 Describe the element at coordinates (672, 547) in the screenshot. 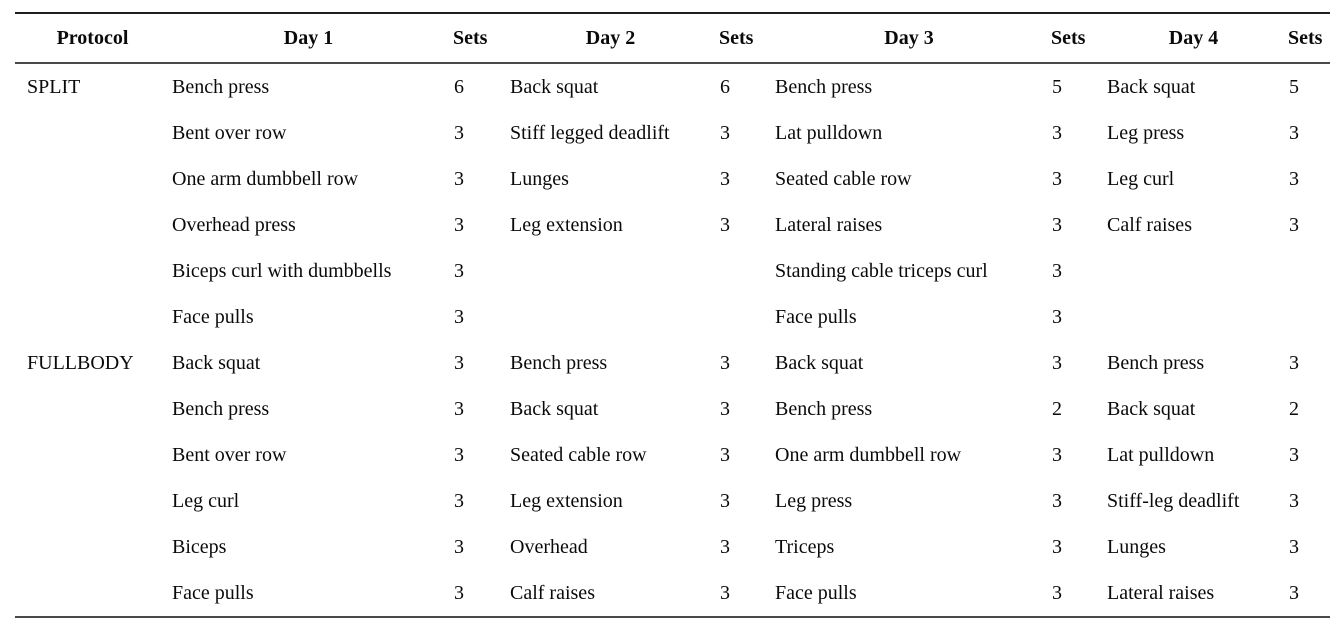

I see `table-row: Biceps 3 Overhead 3 Triceps 3 Lunges 3` at that location.